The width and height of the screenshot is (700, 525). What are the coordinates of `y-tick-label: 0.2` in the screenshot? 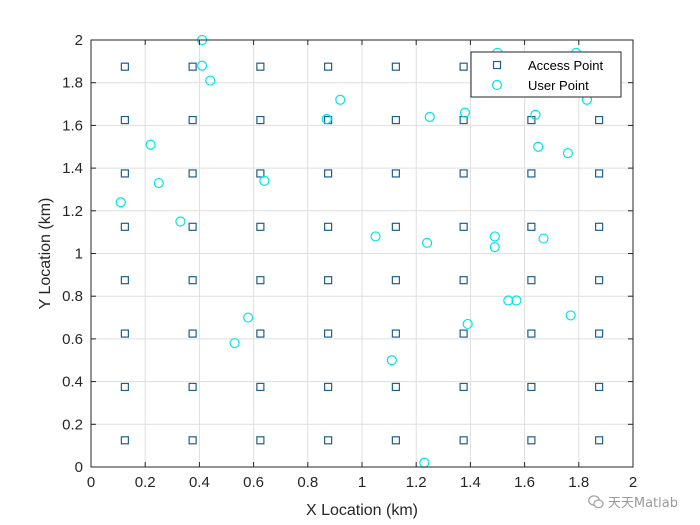 It's located at (72, 424).